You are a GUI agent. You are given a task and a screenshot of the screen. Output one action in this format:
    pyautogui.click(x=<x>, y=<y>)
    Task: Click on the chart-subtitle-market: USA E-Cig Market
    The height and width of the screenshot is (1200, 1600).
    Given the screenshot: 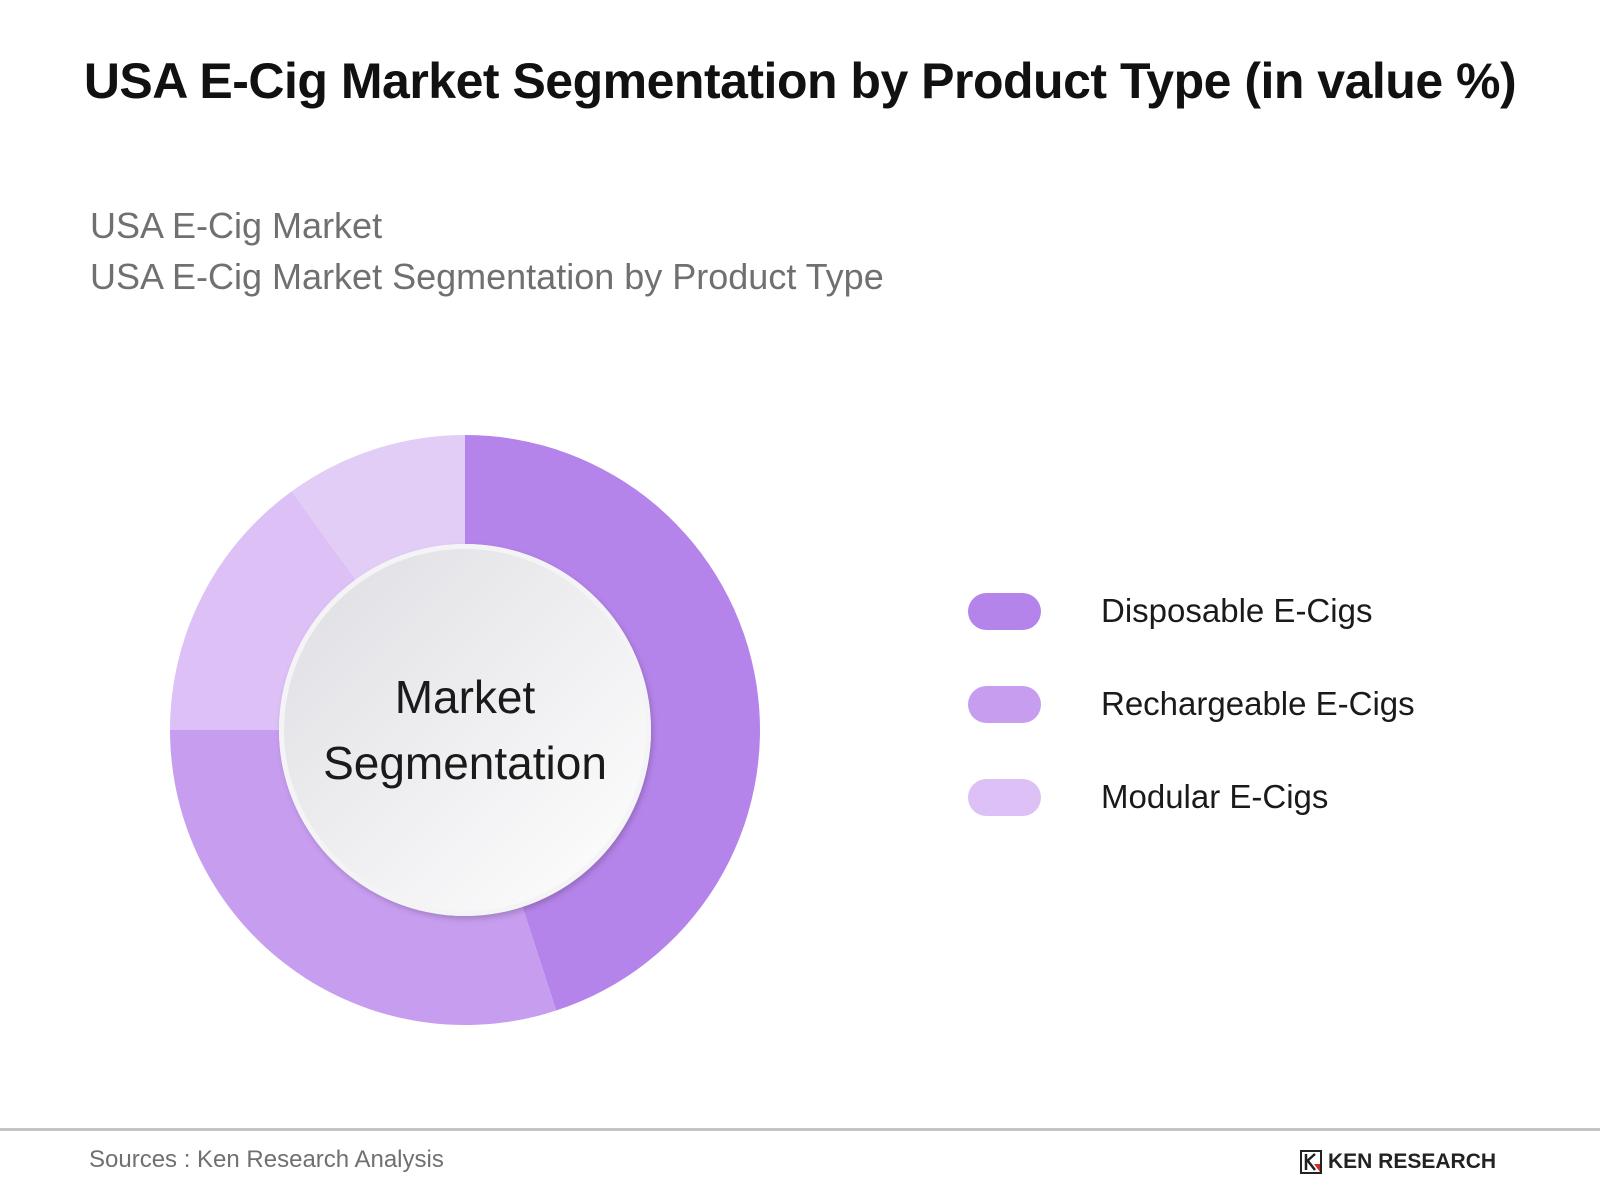 What is the action you would take?
    pyautogui.click(x=236, y=225)
    